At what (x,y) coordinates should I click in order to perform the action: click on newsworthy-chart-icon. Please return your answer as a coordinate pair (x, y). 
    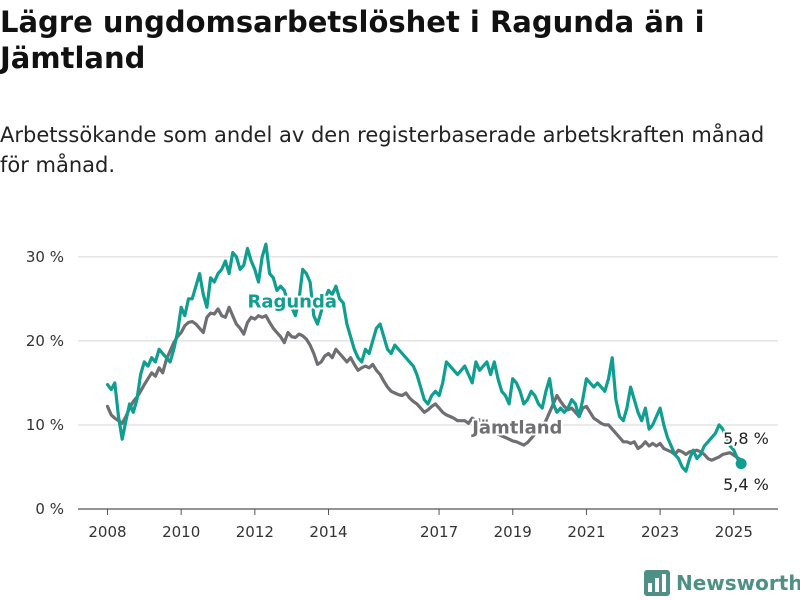
    Looking at the image, I should click on (657, 583).